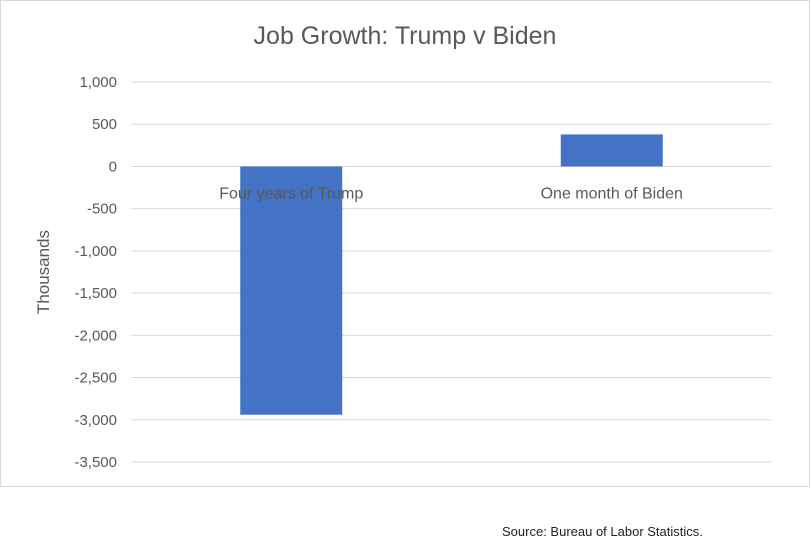 Image resolution: width=812 pixels, height=557 pixels. What do you see at coordinates (43, 272) in the screenshot?
I see `y-axis-label: Thousands` at bounding box center [43, 272].